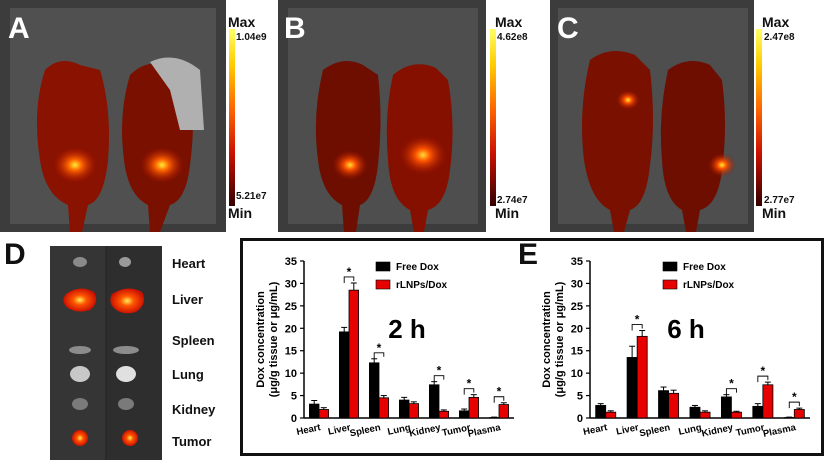 This screenshot has height=462, width=830. Describe the element at coordinates (130, 438) in the screenshot. I see `organ-tumor-right` at that location.